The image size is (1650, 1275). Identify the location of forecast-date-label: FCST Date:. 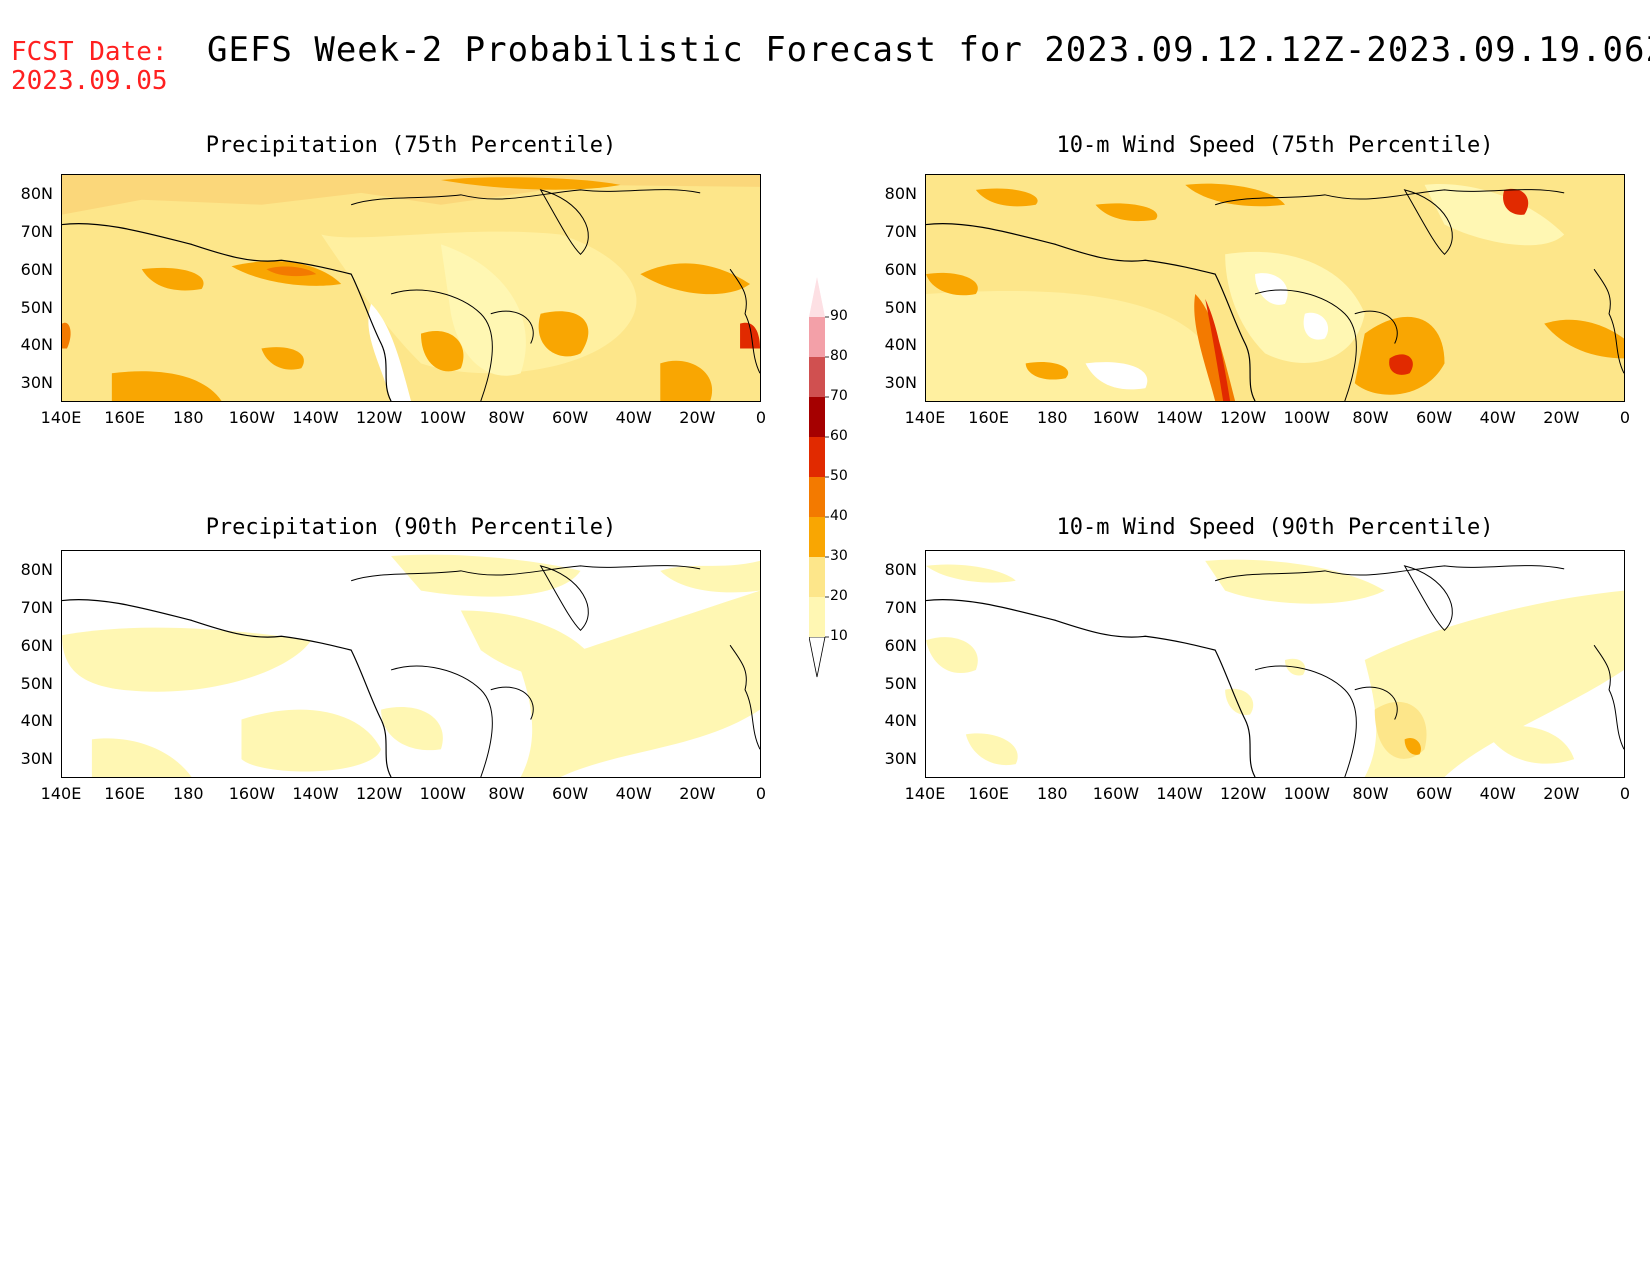
(89, 52).